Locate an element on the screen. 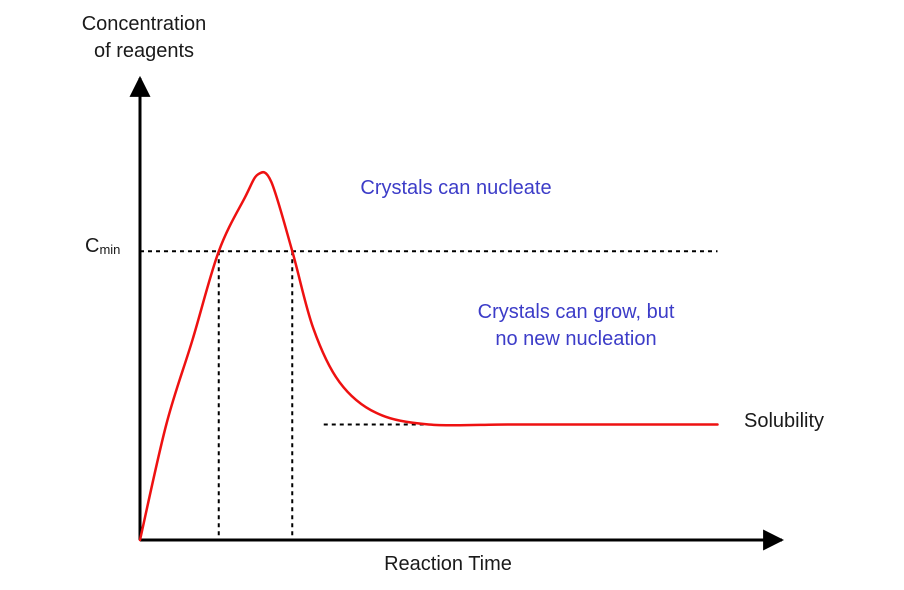 The width and height of the screenshot is (904, 590). nucleation-region-label: Crystals can nucleate is located at coordinates (455, 188).